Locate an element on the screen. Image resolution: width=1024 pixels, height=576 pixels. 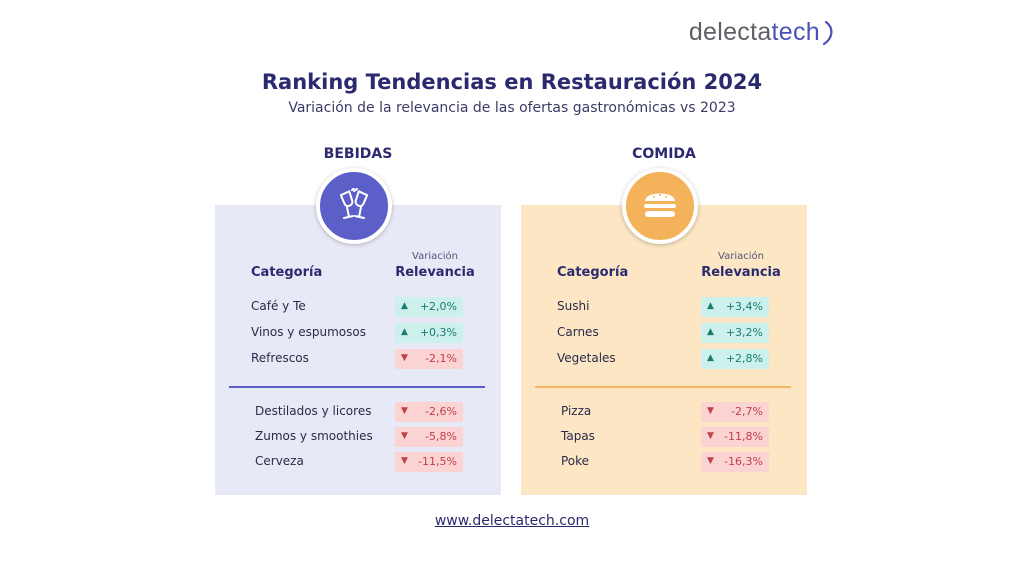
table-row: Zumos y smoothies ▼ -5,8% is located at coordinates (358, 437).